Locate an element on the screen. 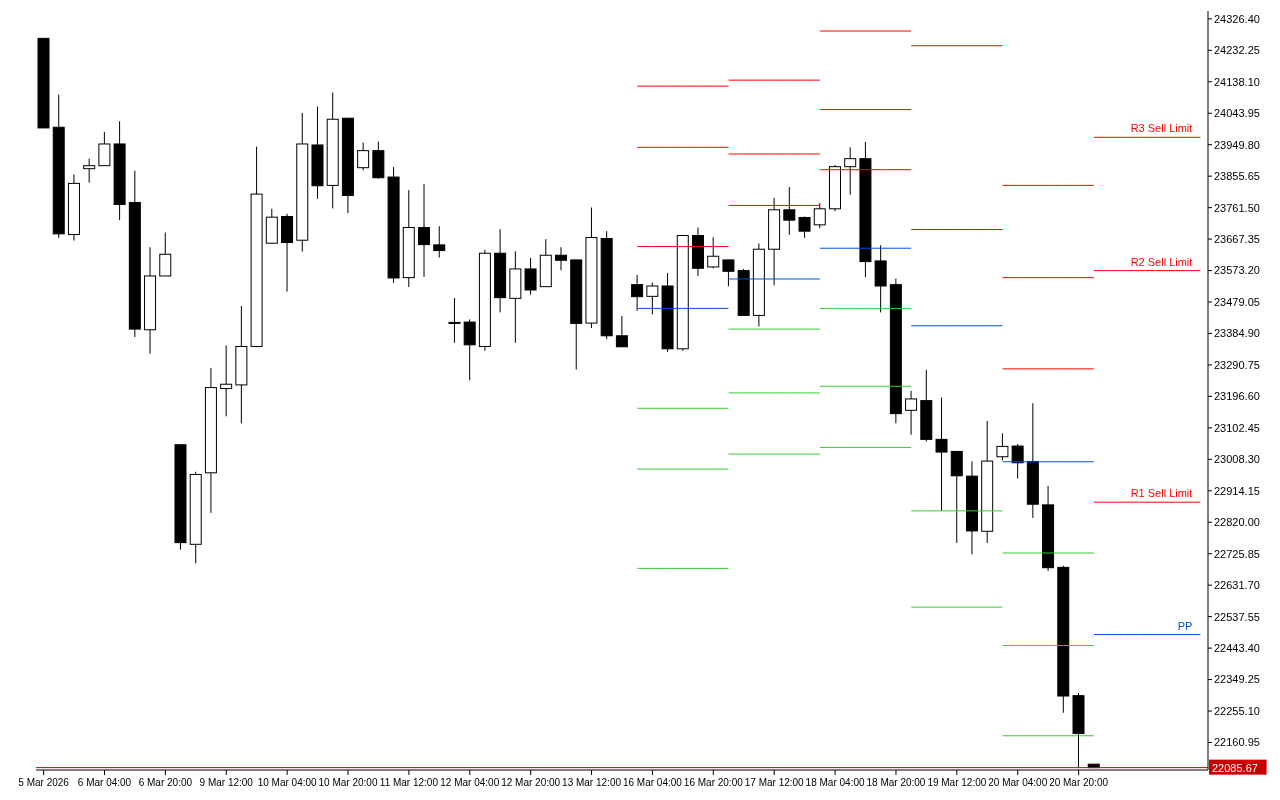 The image size is (1280, 800). y-tick-label: 22725.85 is located at coordinates (1237, 553).